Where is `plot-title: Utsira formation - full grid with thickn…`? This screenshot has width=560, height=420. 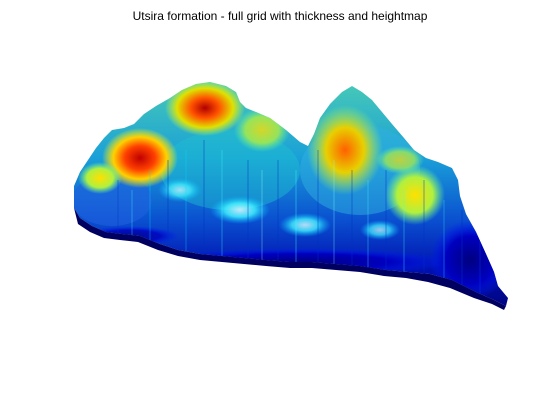 plot-title: Utsira formation - full grid with thickn… is located at coordinates (280, 16).